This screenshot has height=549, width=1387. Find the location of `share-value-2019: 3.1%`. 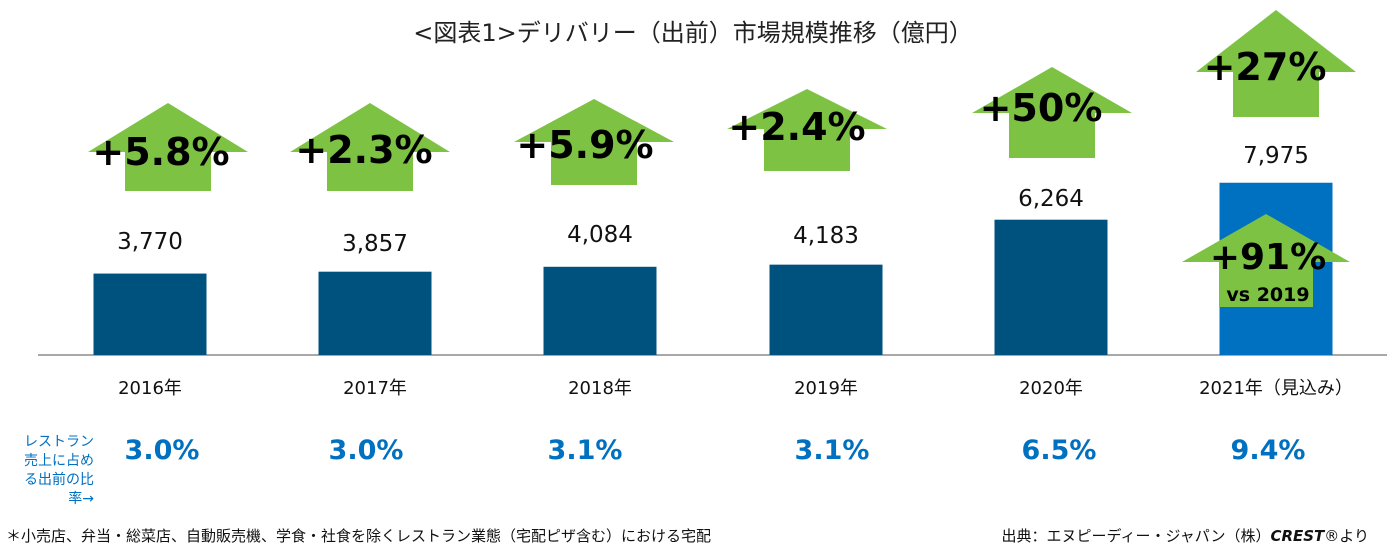

share-value-2019: 3.1% is located at coordinates (832, 450).